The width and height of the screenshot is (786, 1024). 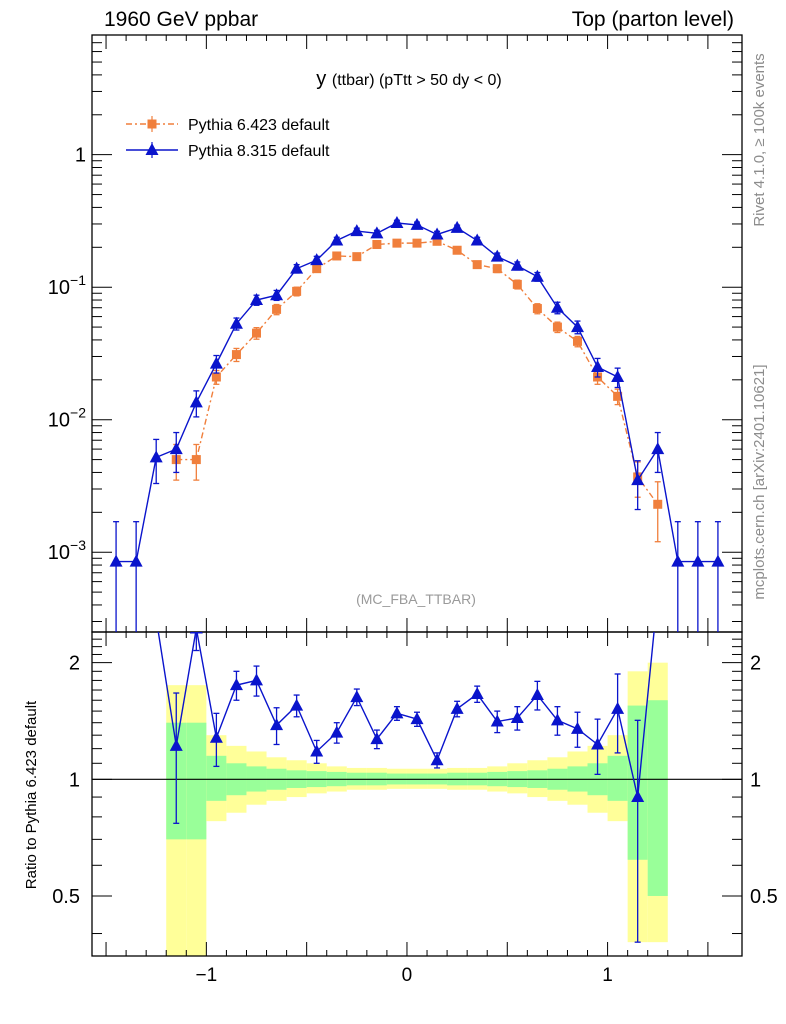 What do you see at coordinates (31, 794) in the screenshot?
I see `ratio-ylabel: Ratio to Pythia 6.423 default` at bounding box center [31, 794].